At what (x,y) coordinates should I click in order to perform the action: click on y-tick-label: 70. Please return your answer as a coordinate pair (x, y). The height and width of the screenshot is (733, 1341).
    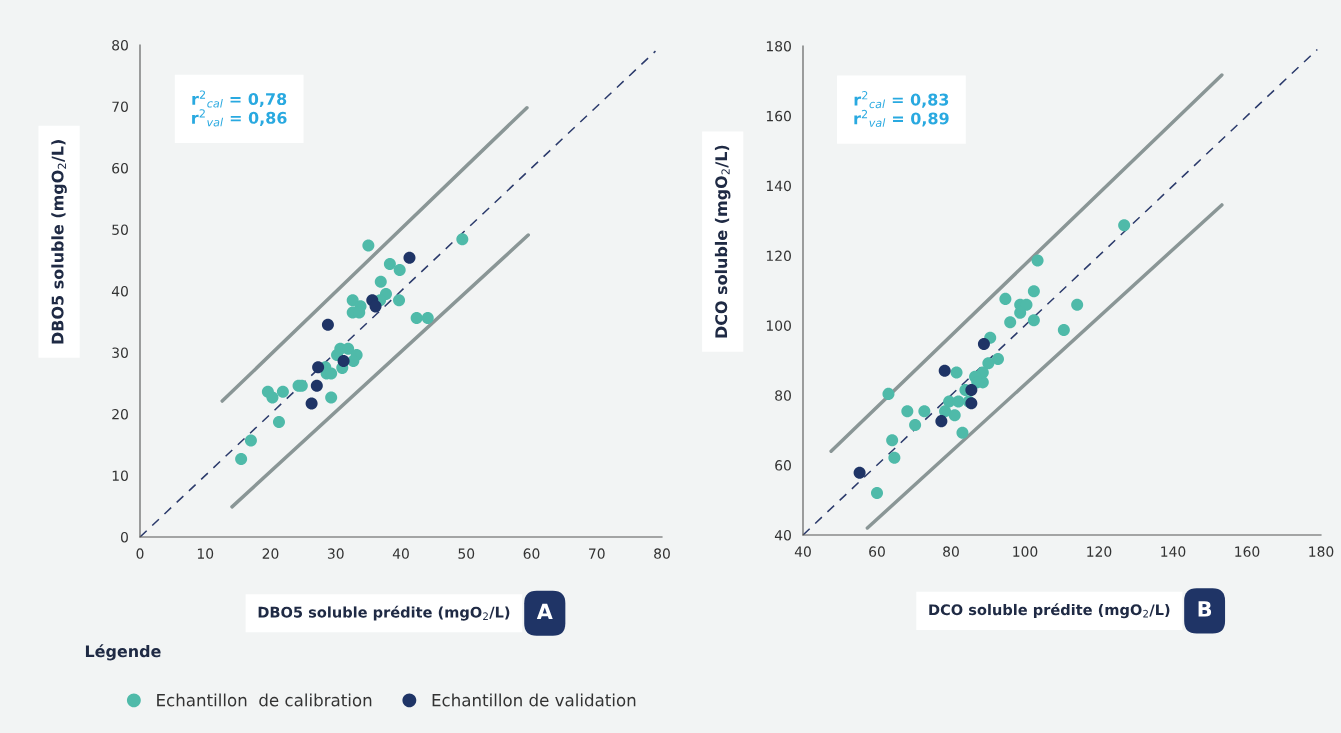
    Looking at the image, I should click on (120, 106).